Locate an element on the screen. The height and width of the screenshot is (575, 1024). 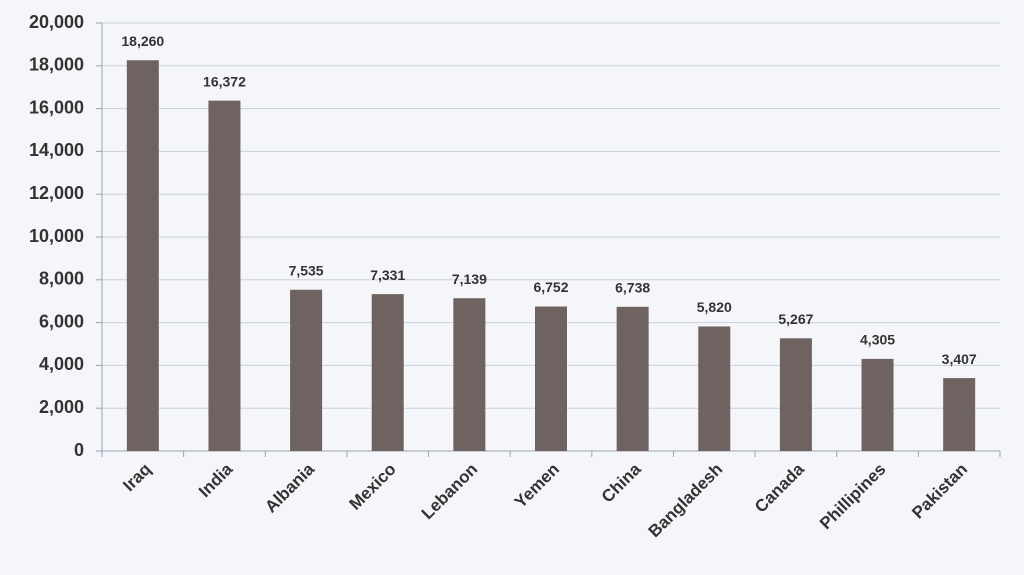
value-label: 6,752 is located at coordinates (550, 287).